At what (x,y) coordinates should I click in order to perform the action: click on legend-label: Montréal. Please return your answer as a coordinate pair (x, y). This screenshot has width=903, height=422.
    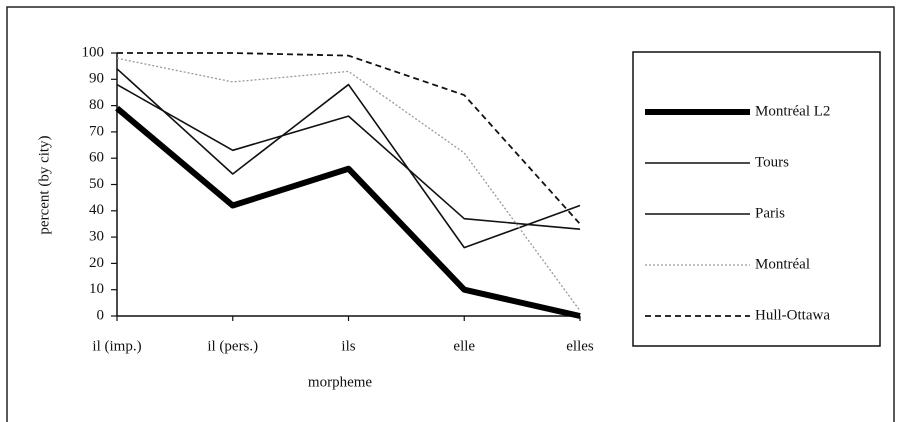
    Looking at the image, I should click on (782, 264).